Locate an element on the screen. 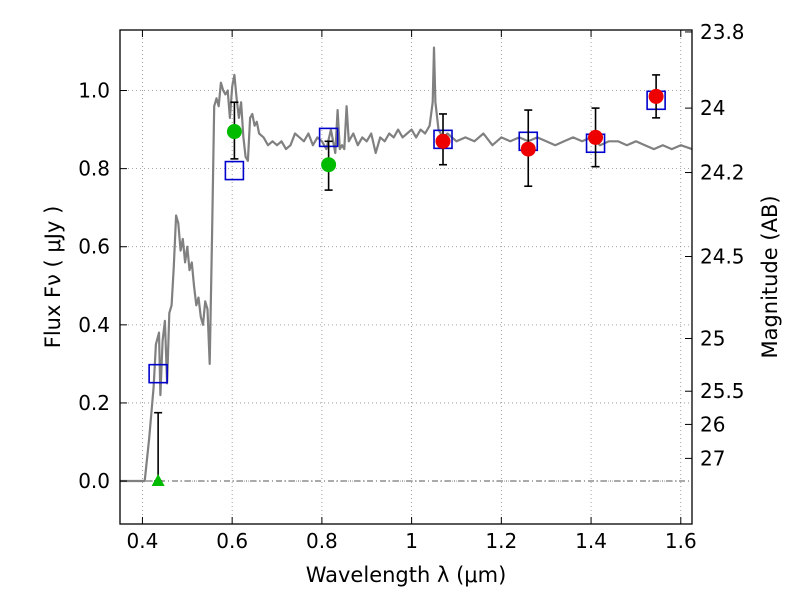 The image size is (800, 600). y-tick-label: 0.8 is located at coordinates (94, 169).